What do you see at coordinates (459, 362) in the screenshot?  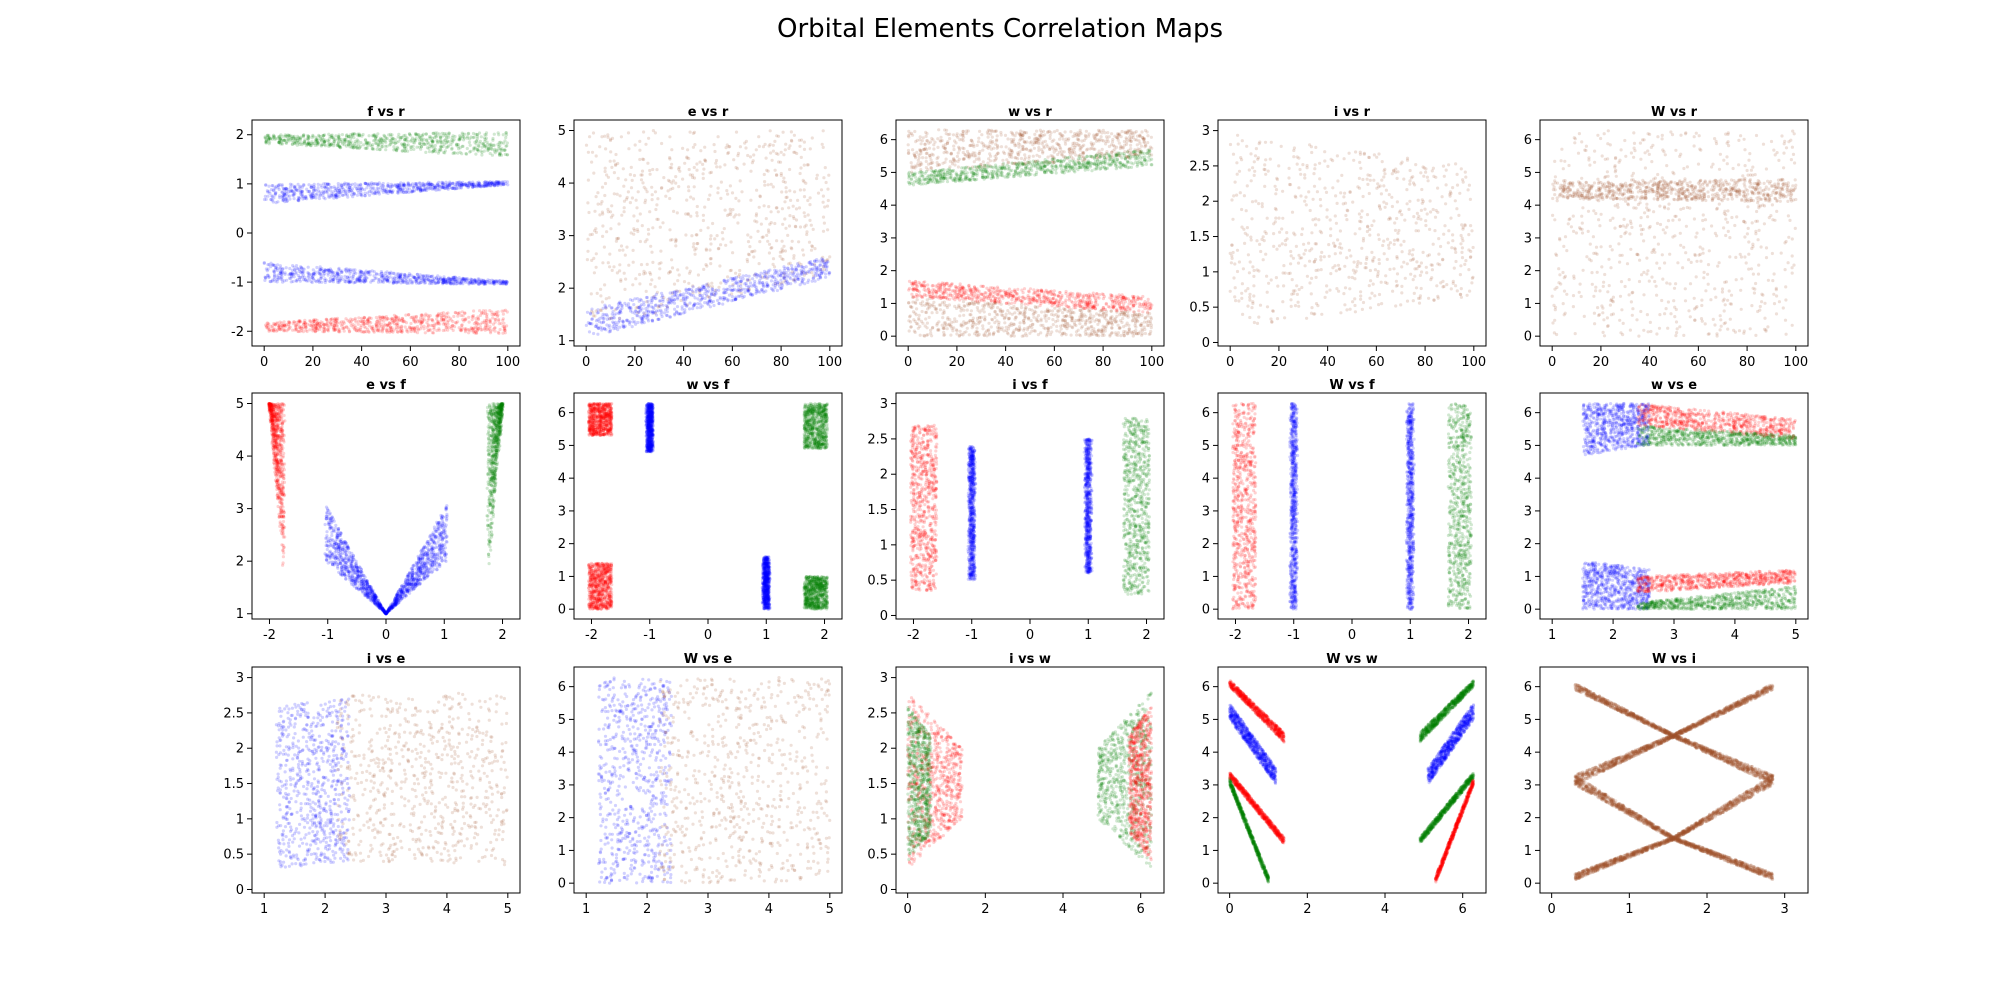 I see `x-tick-label: 80` at bounding box center [459, 362].